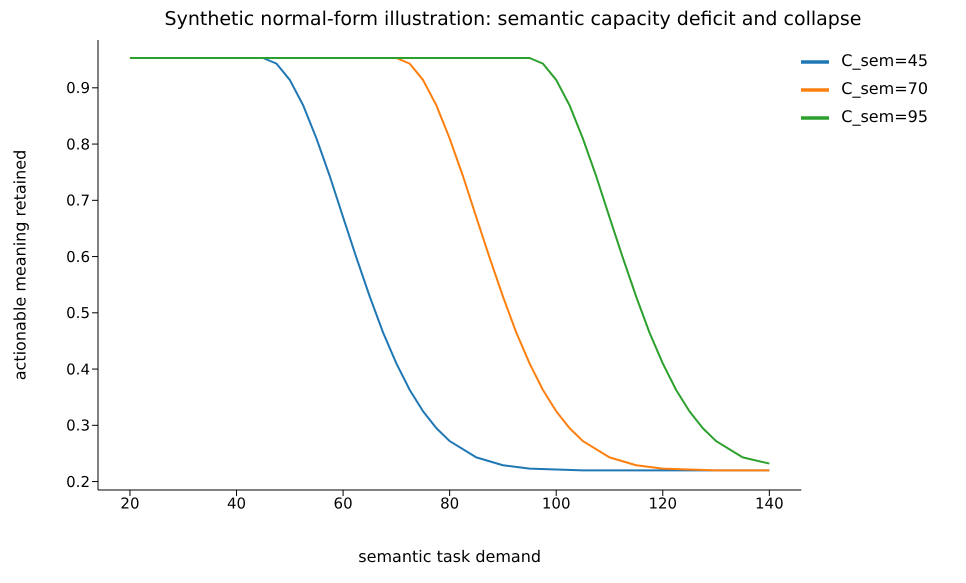  Describe the element at coordinates (78, 425) in the screenshot. I see `y-tick-label: 0.3` at that location.